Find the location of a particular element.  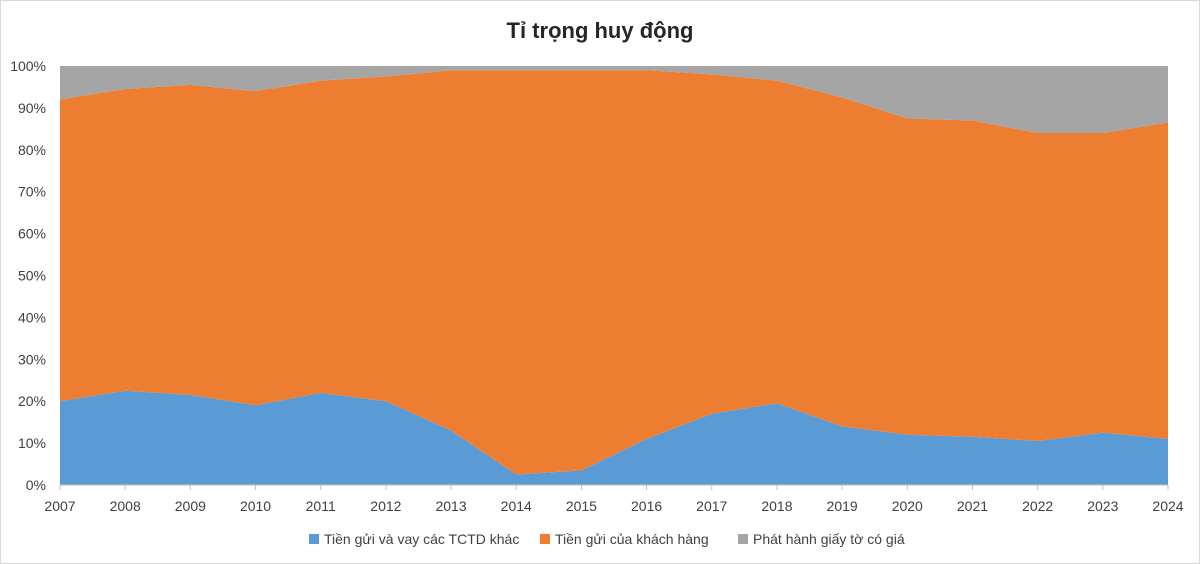

x-tick-label: 2016 is located at coordinates (646, 506).